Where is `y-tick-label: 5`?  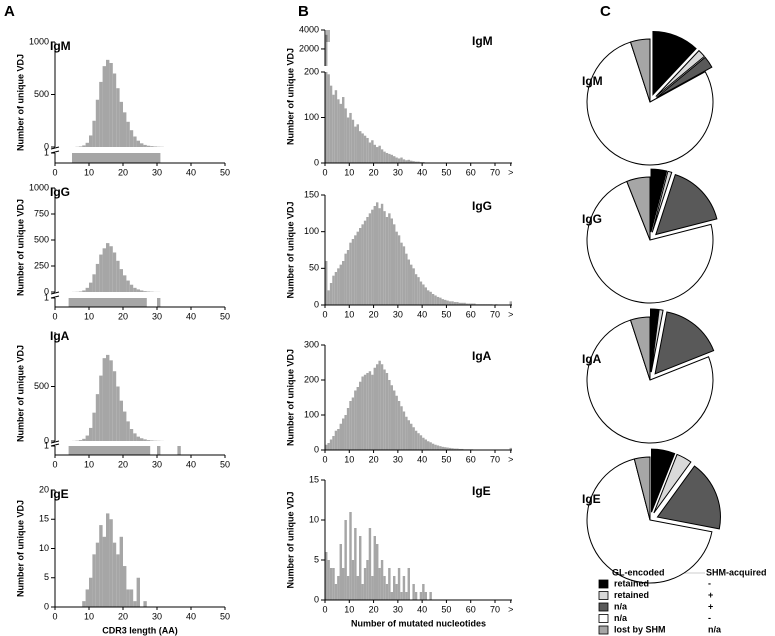 y-tick-label: 5 is located at coordinates (46, 577).